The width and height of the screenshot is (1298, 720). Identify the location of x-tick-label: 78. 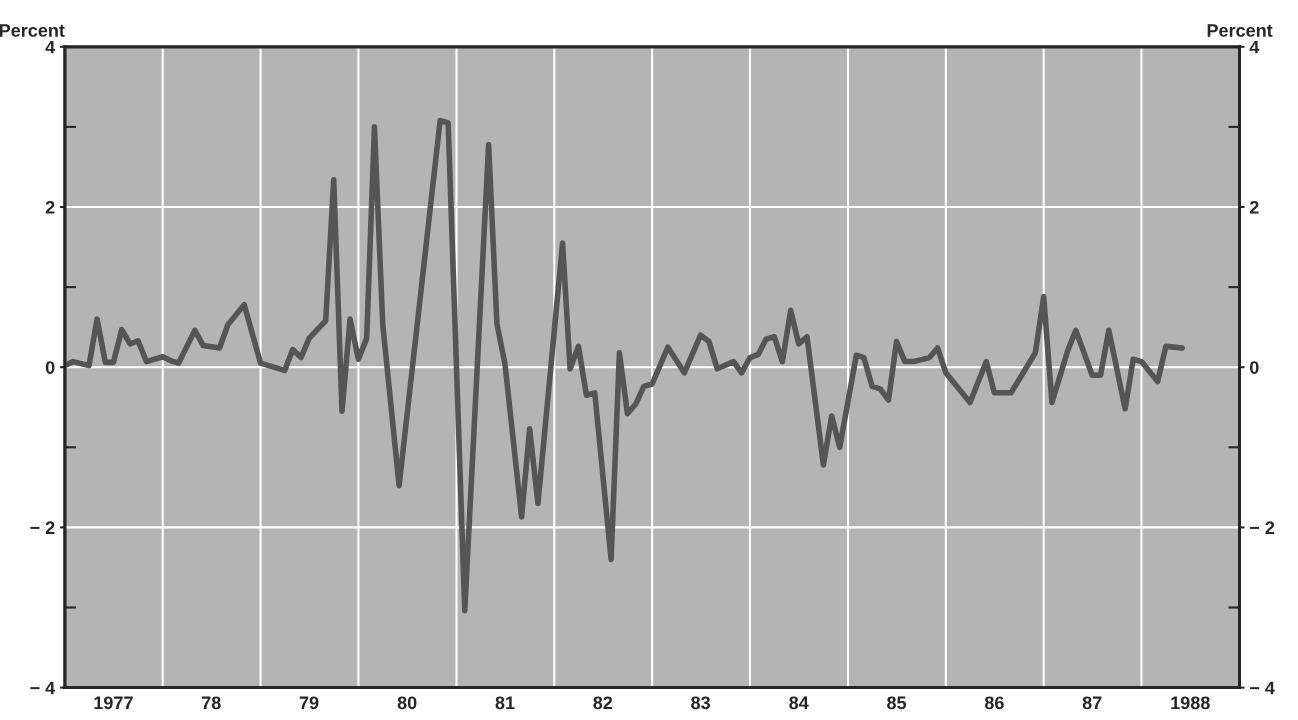
(211, 703).